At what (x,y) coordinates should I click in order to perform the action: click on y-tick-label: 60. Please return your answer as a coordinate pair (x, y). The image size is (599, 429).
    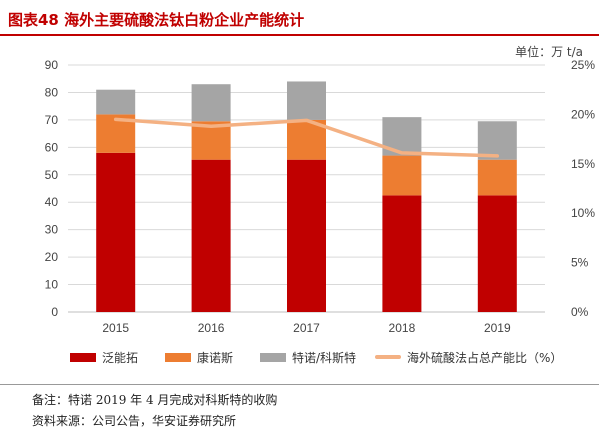
    Looking at the image, I should click on (52, 147).